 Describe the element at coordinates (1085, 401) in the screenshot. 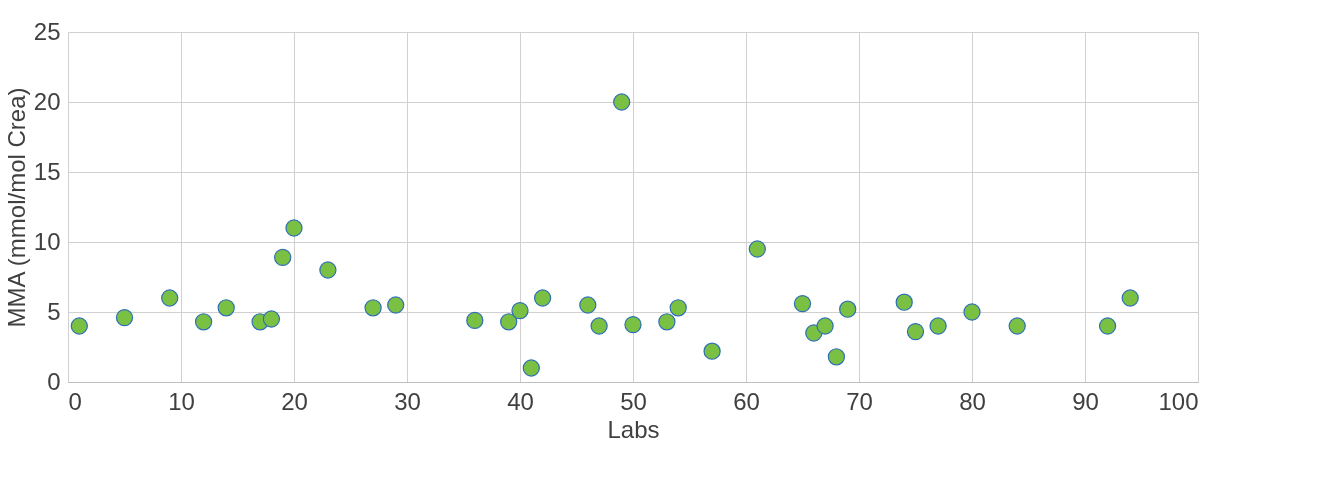

I see `x-tick-label: 90` at that location.